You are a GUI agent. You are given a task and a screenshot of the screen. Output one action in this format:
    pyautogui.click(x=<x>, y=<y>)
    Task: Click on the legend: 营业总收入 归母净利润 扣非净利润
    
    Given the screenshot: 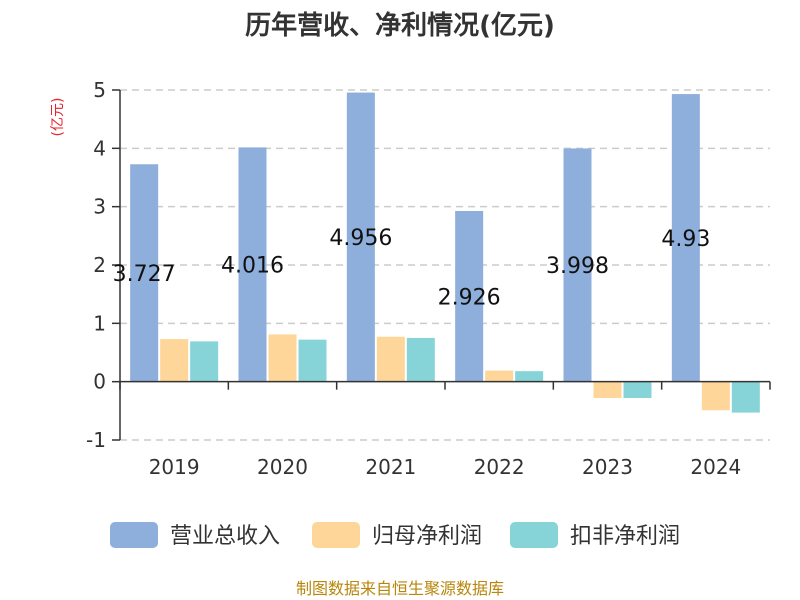 What is the action you would take?
    pyautogui.click(x=395, y=535)
    